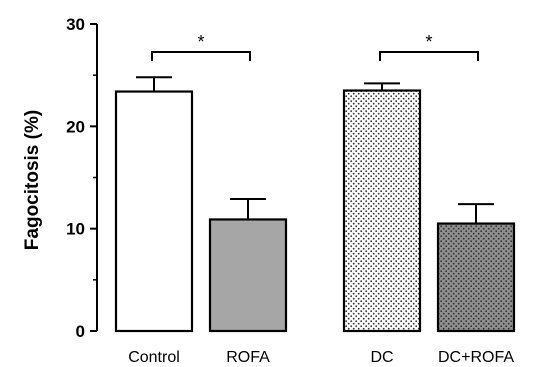 The height and width of the screenshot is (367, 542). I want to click on y-axis: 0 10 20 30, so click(82, 178).